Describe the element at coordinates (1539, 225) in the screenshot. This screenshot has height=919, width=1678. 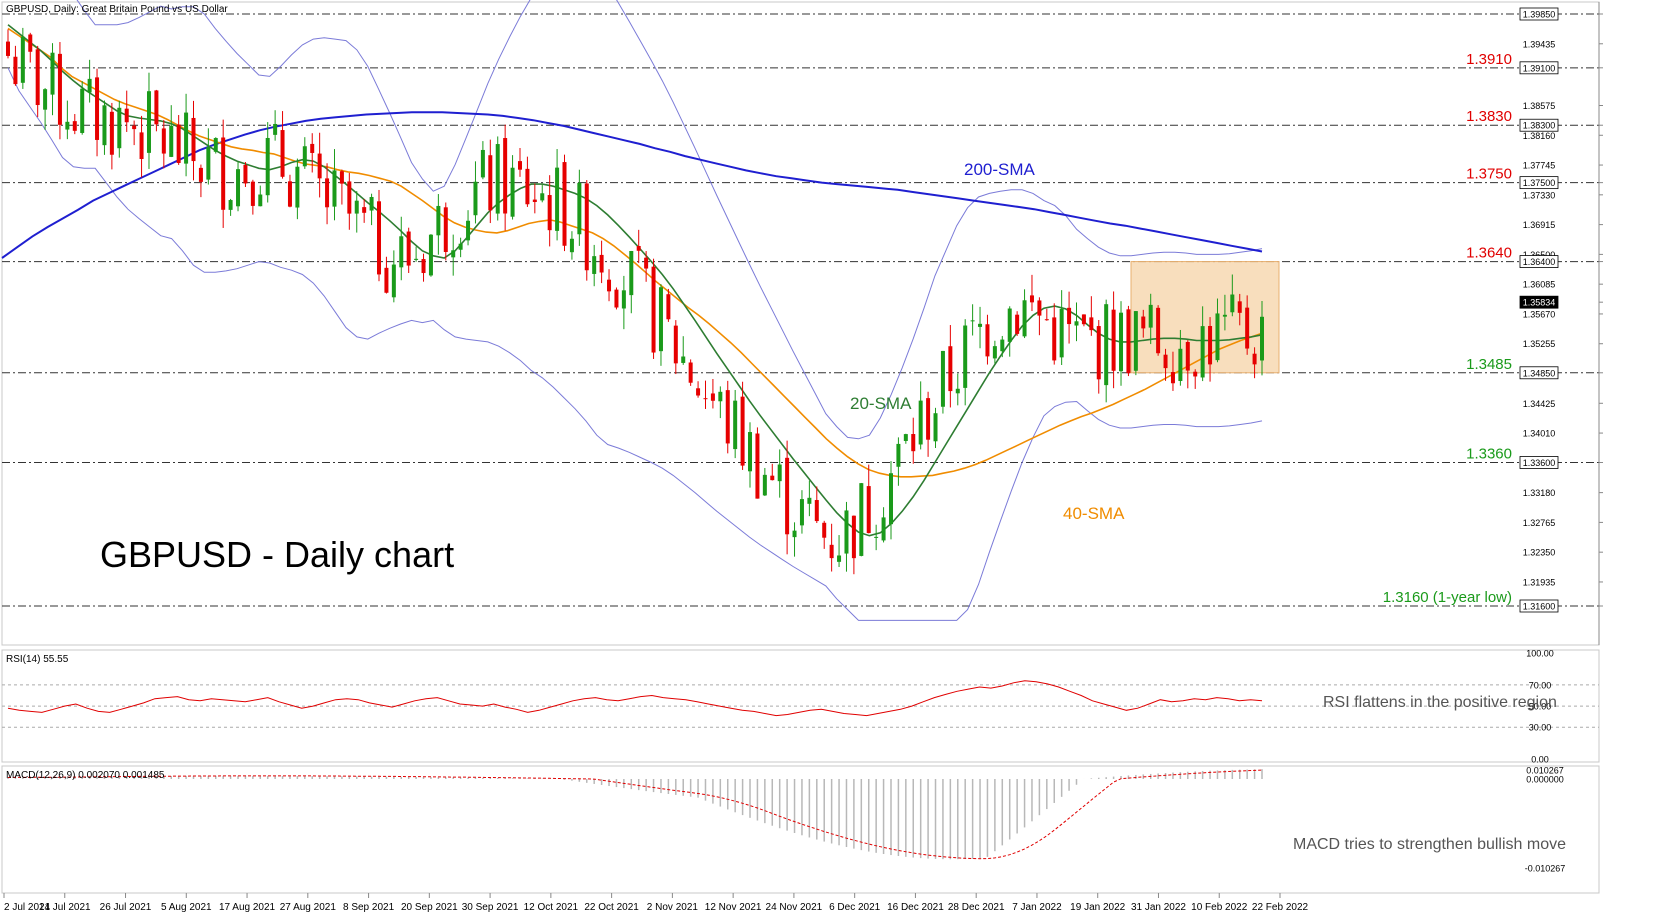
I see `price-tick-label: 1.36915` at that location.